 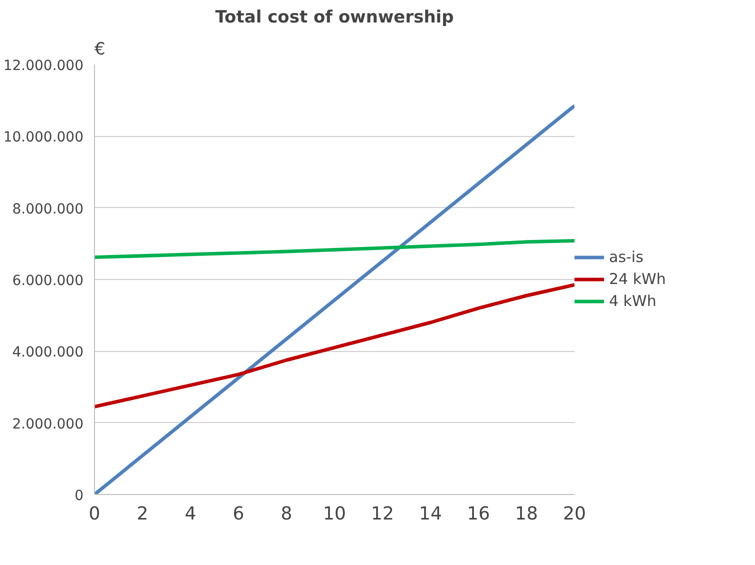 What do you see at coordinates (142, 514) in the screenshot?
I see `x-tick-label: 2` at bounding box center [142, 514].